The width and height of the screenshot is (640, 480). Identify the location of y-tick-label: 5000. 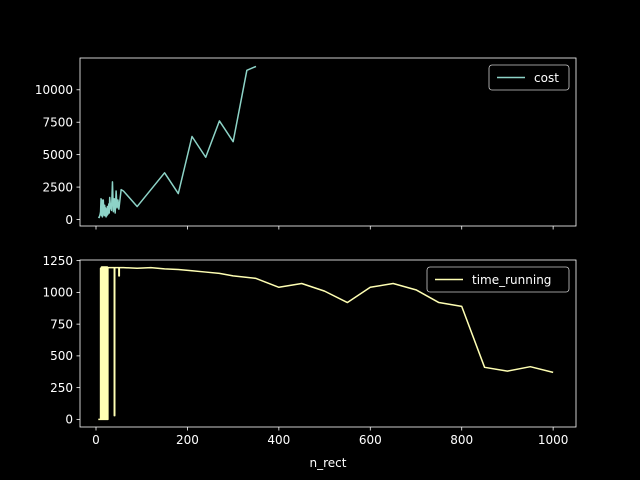
(57, 155).